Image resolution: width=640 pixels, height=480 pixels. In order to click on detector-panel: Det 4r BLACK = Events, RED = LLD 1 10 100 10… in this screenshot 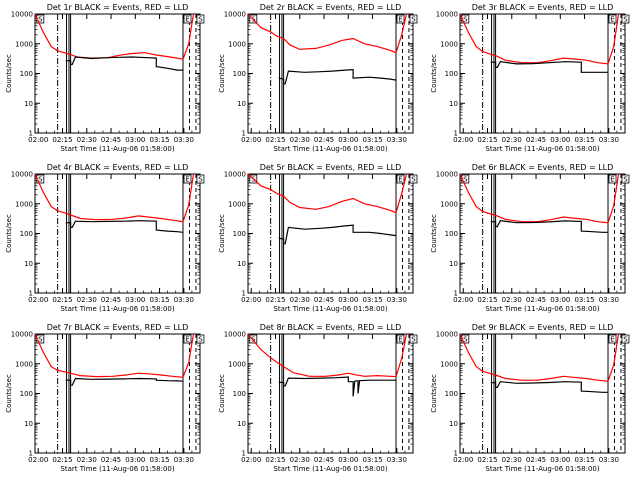, I will do `click(105, 238)`.